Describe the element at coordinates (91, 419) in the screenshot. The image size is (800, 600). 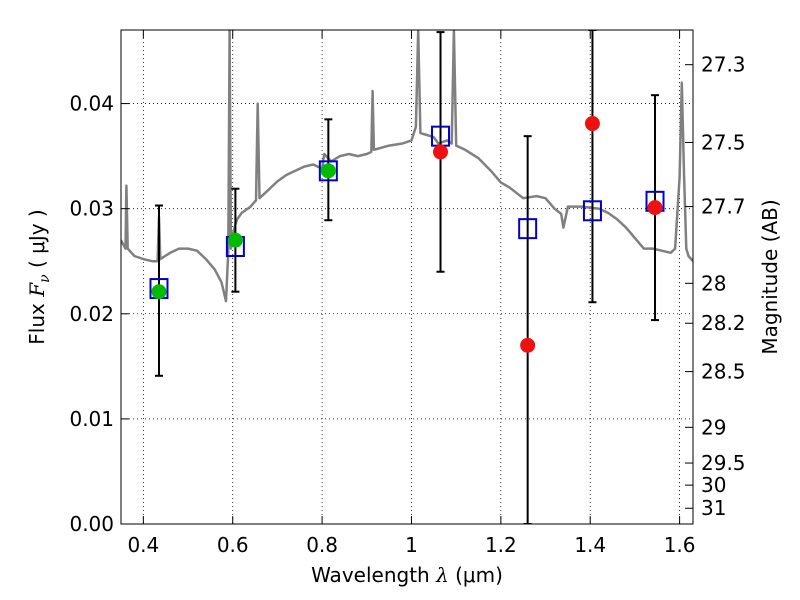
I see `y-tick-label: 0.01` at that location.